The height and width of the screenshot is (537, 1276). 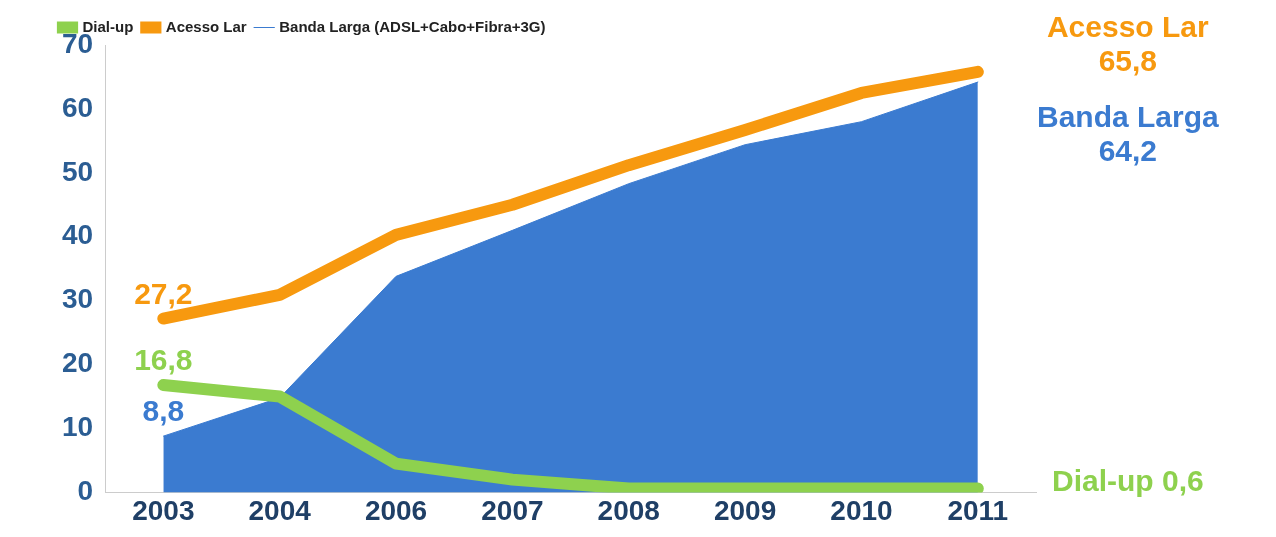 What do you see at coordinates (628, 510) in the screenshot?
I see `x-tick-label: 2008` at bounding box center [628, 510].